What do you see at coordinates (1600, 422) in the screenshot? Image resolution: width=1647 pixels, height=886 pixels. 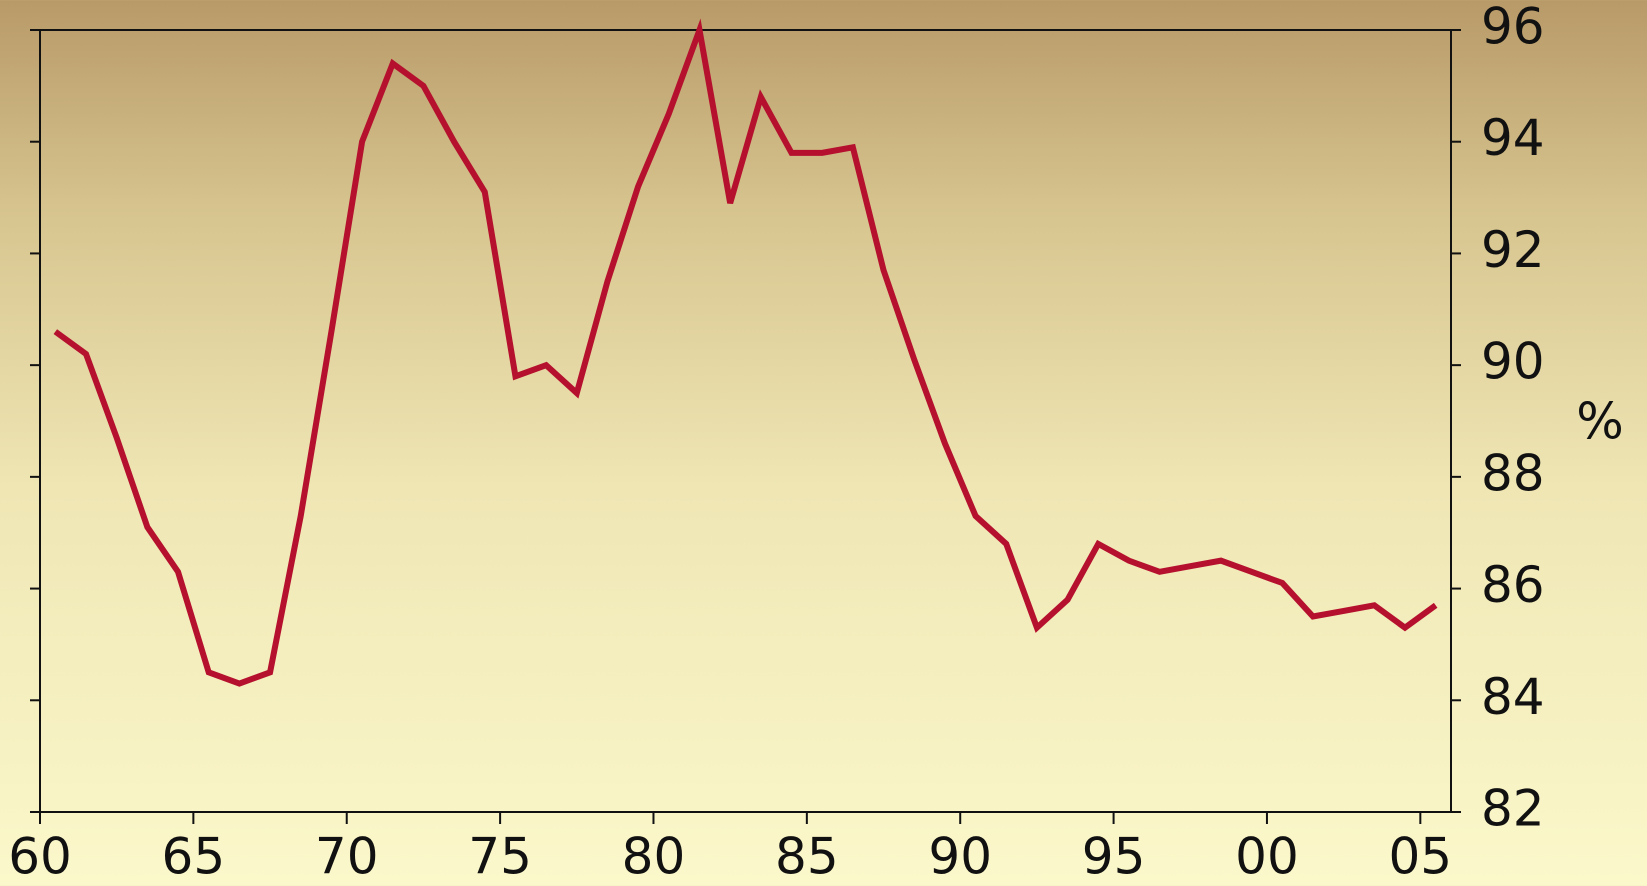 I see `y-axis-label: %` at bounding box center [1600, 422].